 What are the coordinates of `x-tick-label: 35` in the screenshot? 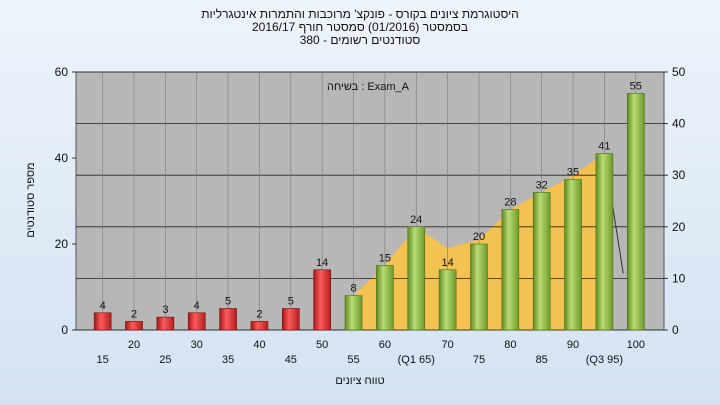 It's located at (228, 360).